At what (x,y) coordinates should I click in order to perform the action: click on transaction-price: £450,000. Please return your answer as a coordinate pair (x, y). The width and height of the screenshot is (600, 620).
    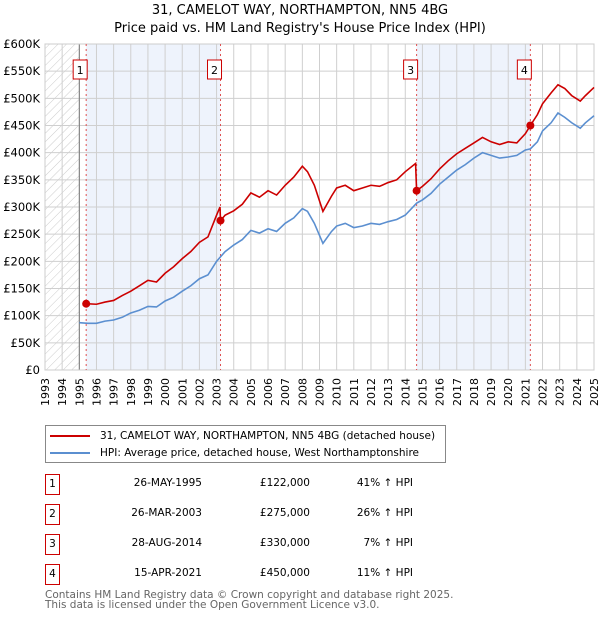
    Looking at the image, I should click on (284, 573).